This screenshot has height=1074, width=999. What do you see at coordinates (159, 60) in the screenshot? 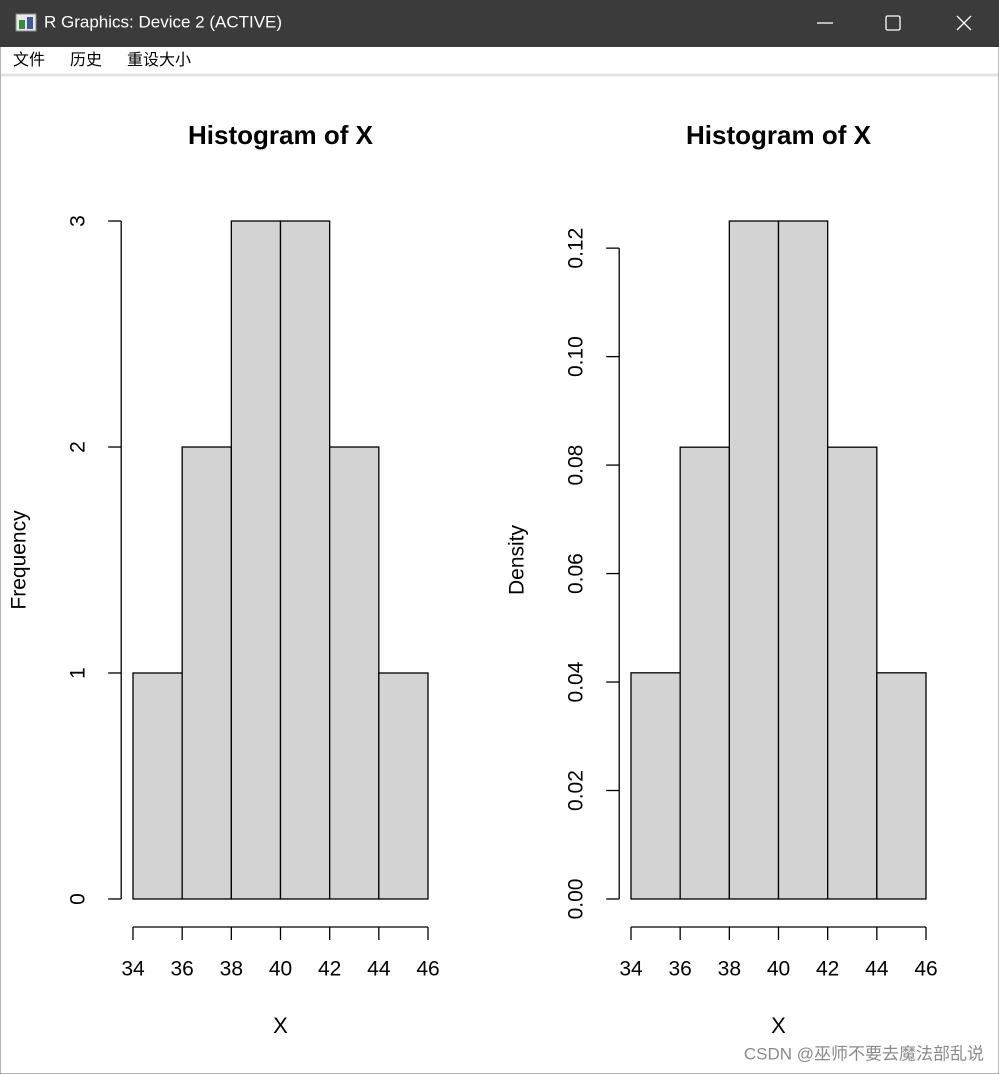
I see `menu-item: 重设大小` at bounding box center [159, 60].